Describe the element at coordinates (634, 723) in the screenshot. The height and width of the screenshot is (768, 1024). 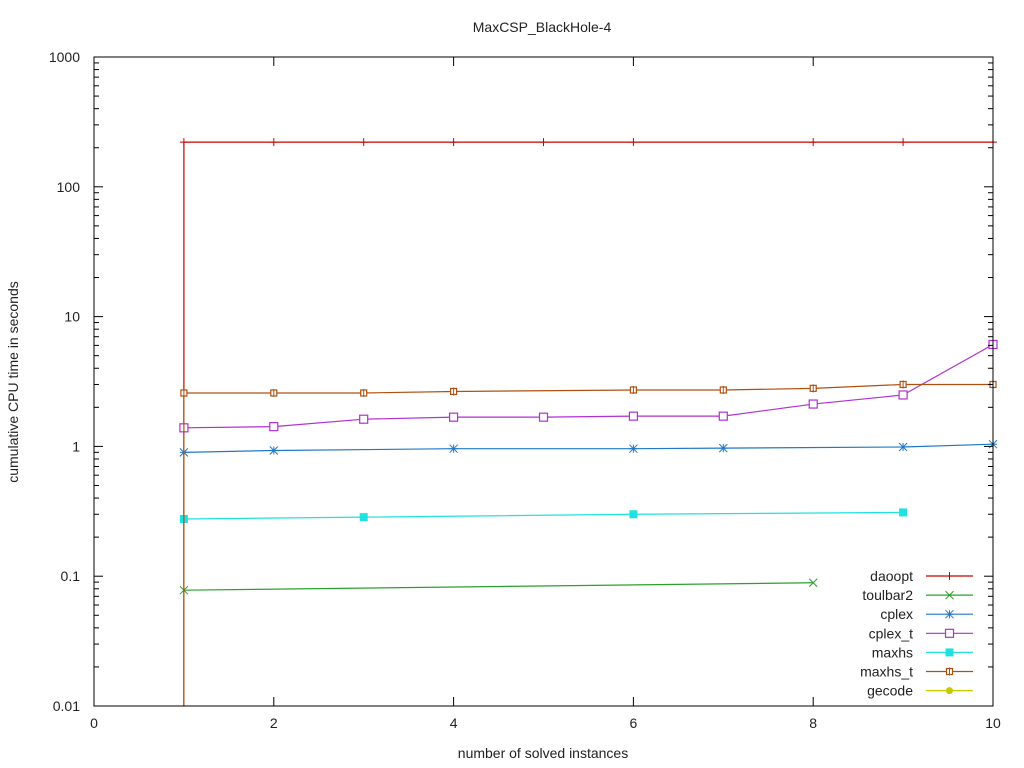
I see `x-tick-label: 6` at that location.